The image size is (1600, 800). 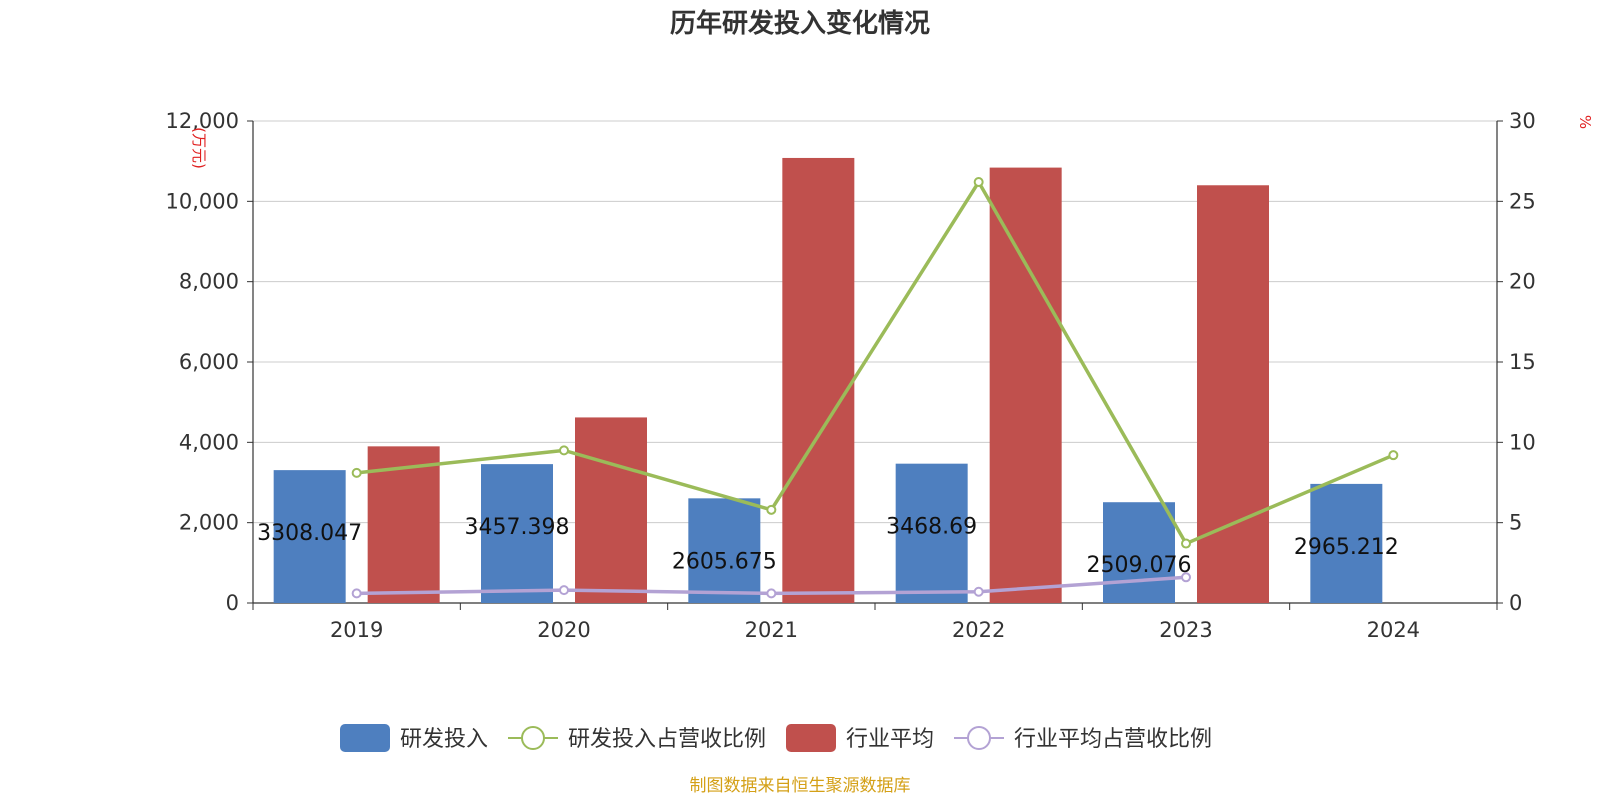 What do you see at coordinates (209, 282) in the screenshot?
I see `left-tick-label: 8,000` at bounding box center [209, 282].